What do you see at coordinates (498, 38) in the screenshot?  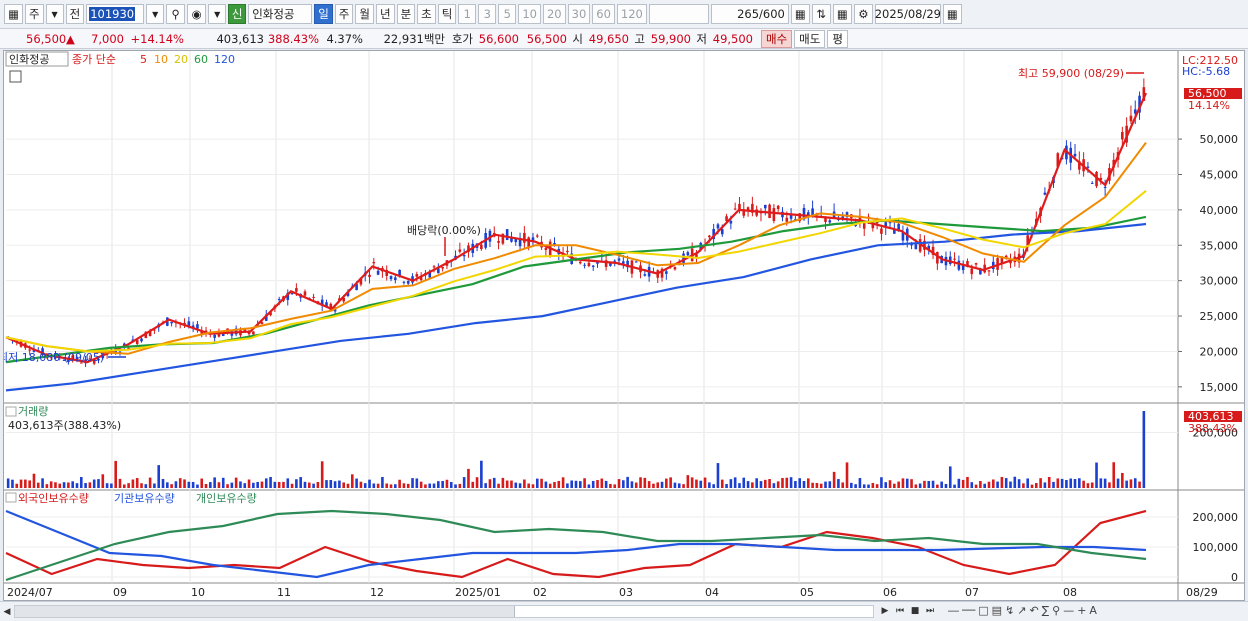 I see `bid-price-1: 56,600` at bounding box center [498, 38].